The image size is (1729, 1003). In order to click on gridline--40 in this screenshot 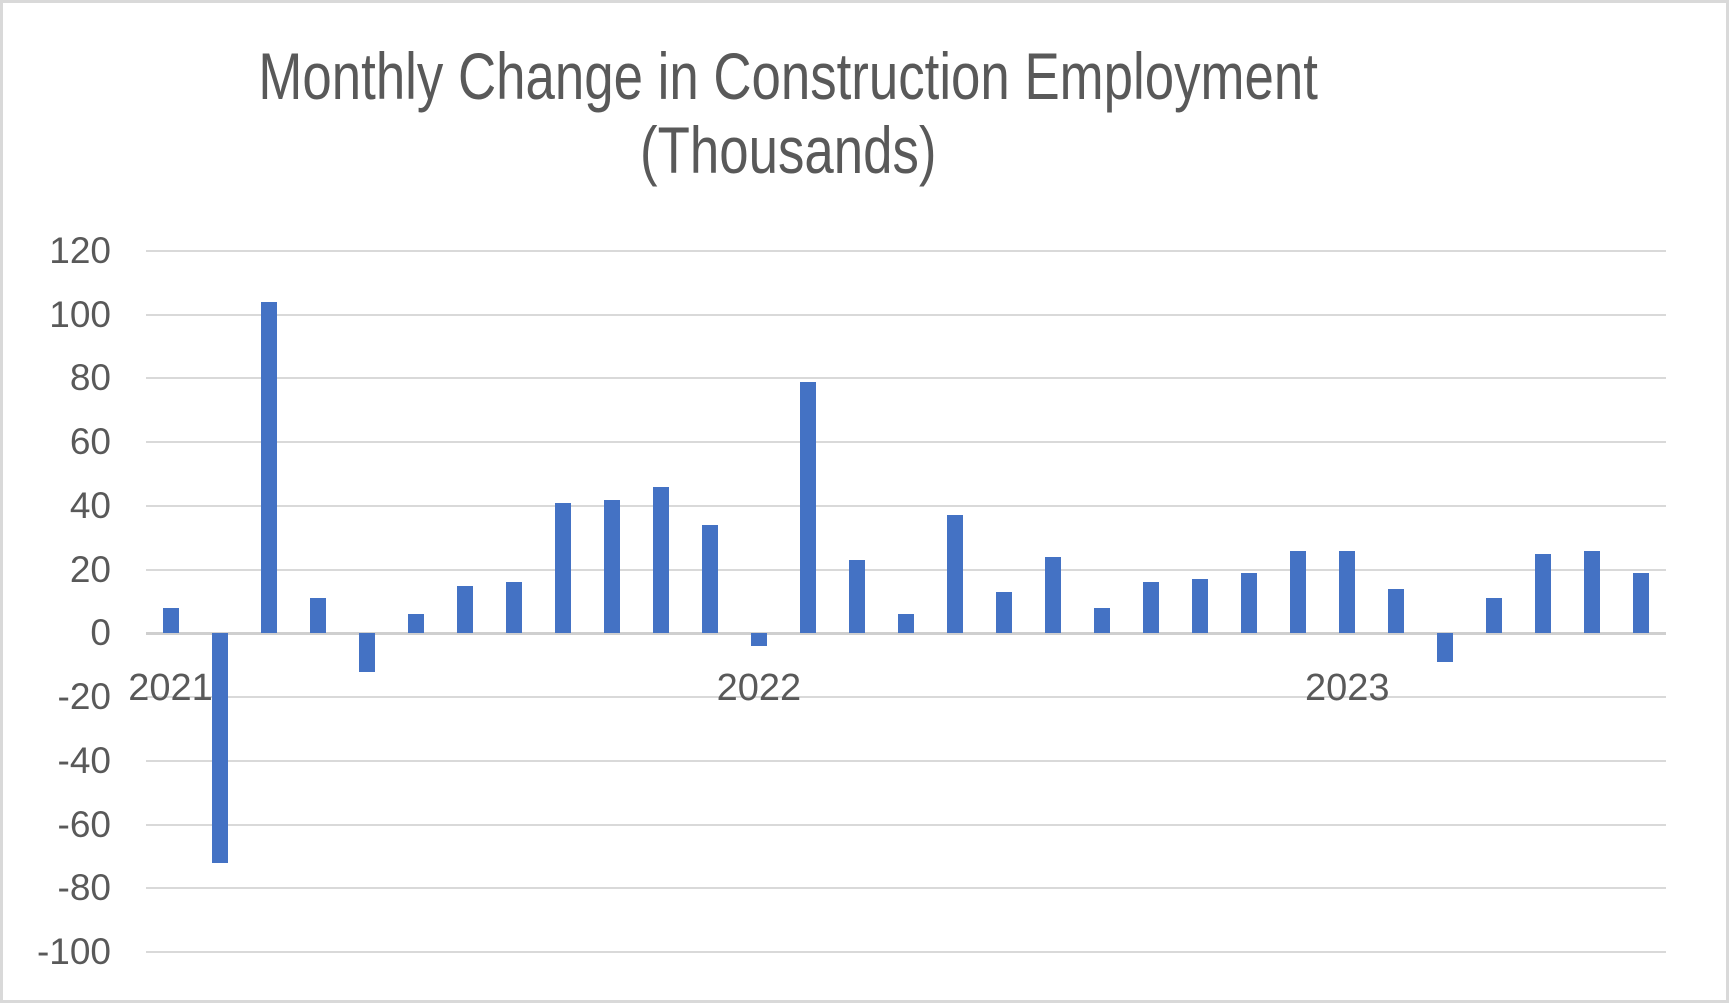, I will do `click(906, 760)`.